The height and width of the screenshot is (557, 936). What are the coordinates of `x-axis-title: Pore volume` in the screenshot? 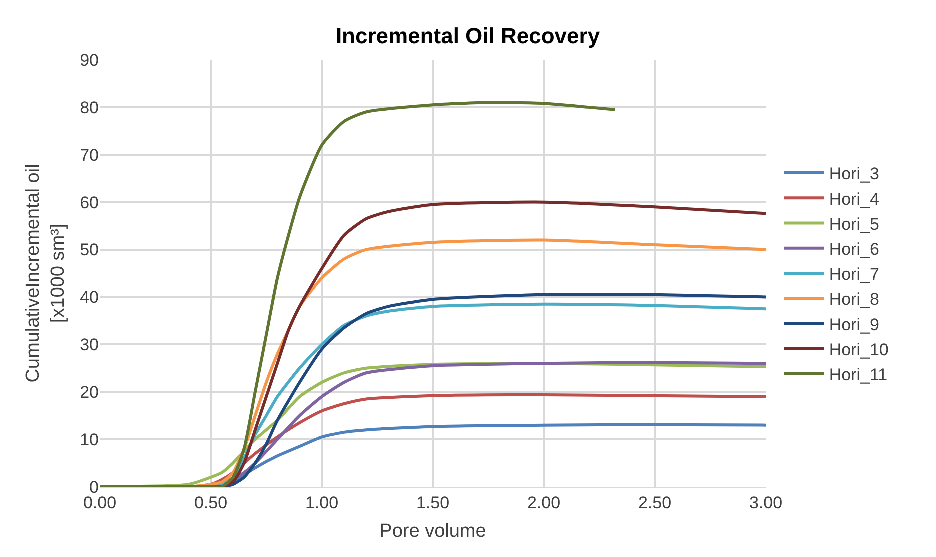 It's located at (433, 531).